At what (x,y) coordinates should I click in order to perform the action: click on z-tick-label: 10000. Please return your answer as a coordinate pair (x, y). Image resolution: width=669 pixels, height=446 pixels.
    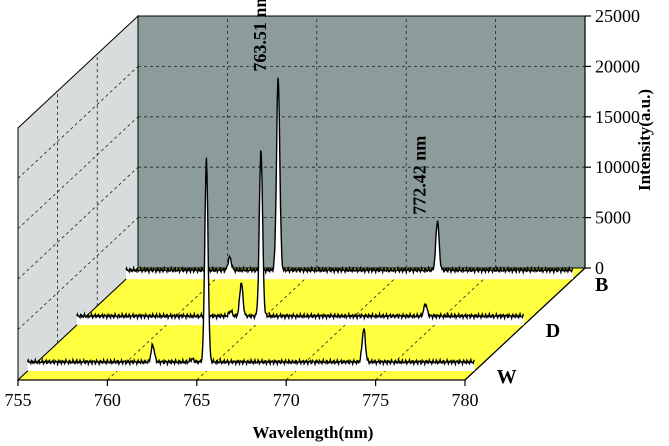
    Looking at the image, I should click on (617, 167).